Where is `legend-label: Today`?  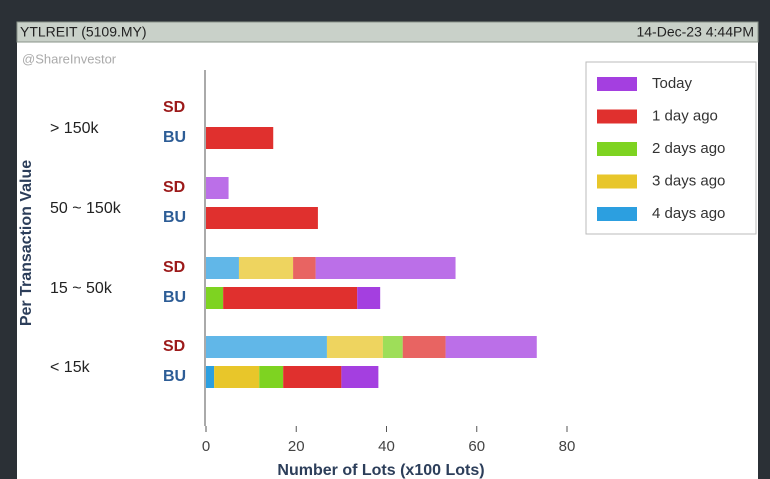 legend-label: Today is located at coordinates (672, 83).